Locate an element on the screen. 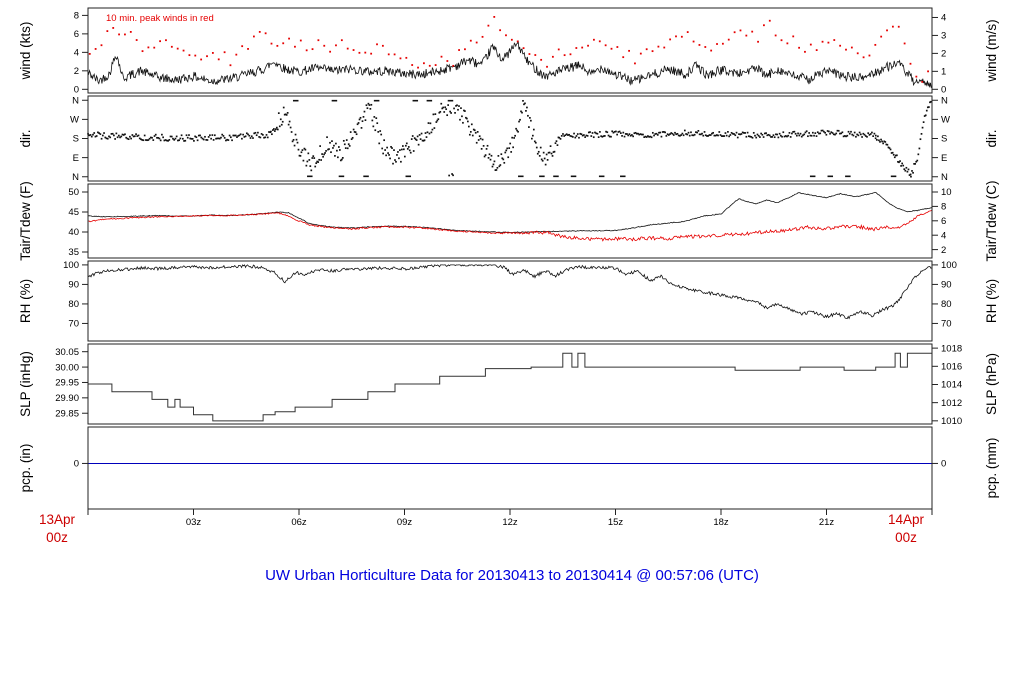  series-wind-direction-scatter is located at coordinates (509, 138).